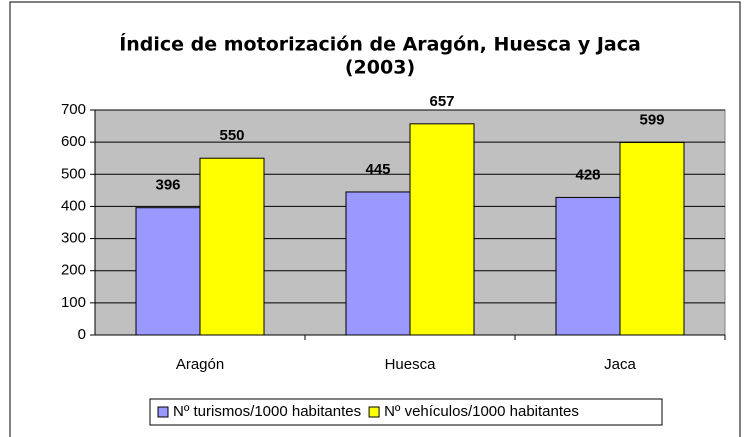 The height and width of the screenshot is (437, 747). What do you see at coordinates (380, 68) in the screenshot?
I see `chart-title: (2003)` at bounding box center [380, 68].